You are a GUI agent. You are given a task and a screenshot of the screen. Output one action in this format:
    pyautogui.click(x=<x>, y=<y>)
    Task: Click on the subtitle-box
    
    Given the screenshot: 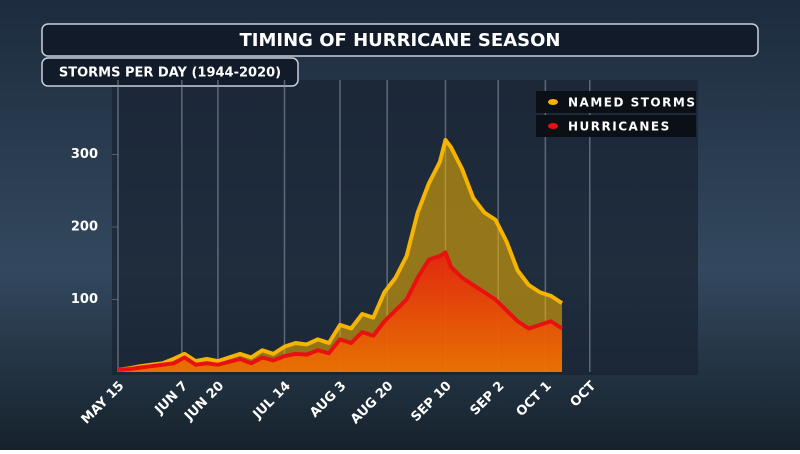 What is the action you would take?
    pyautogui.click(x=170, y=72)
    